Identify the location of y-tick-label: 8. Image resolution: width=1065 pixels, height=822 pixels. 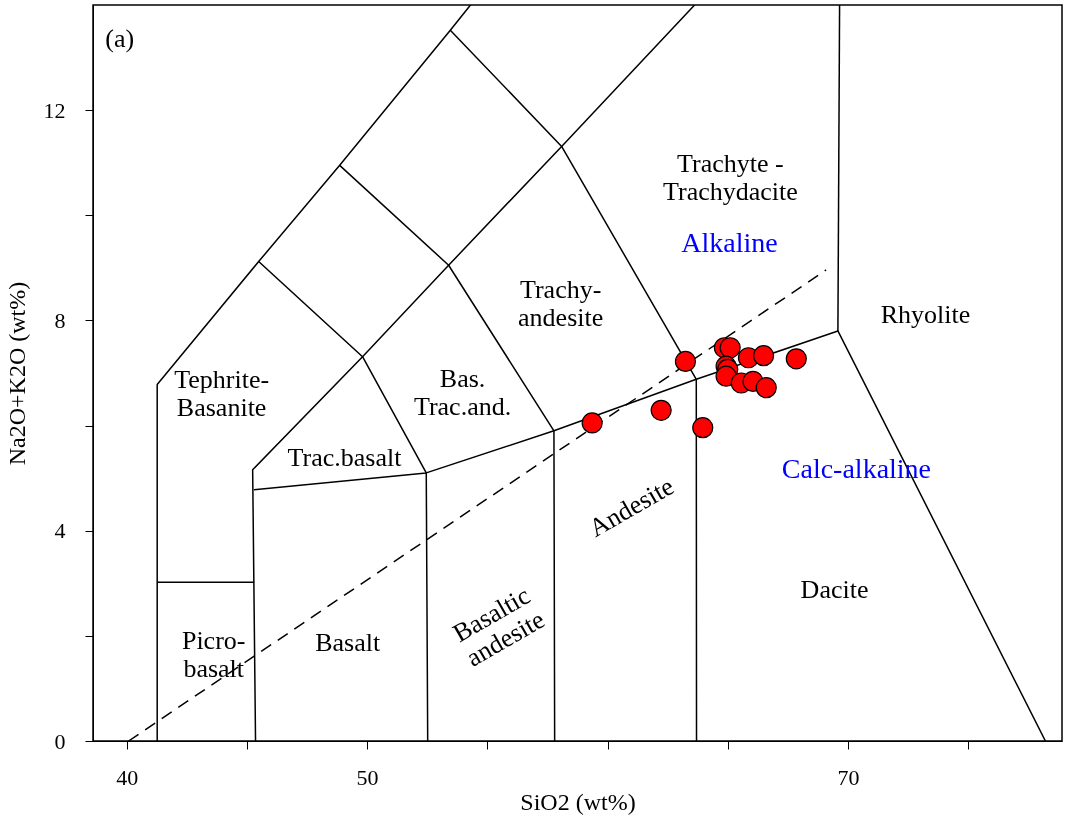
(60, 320).